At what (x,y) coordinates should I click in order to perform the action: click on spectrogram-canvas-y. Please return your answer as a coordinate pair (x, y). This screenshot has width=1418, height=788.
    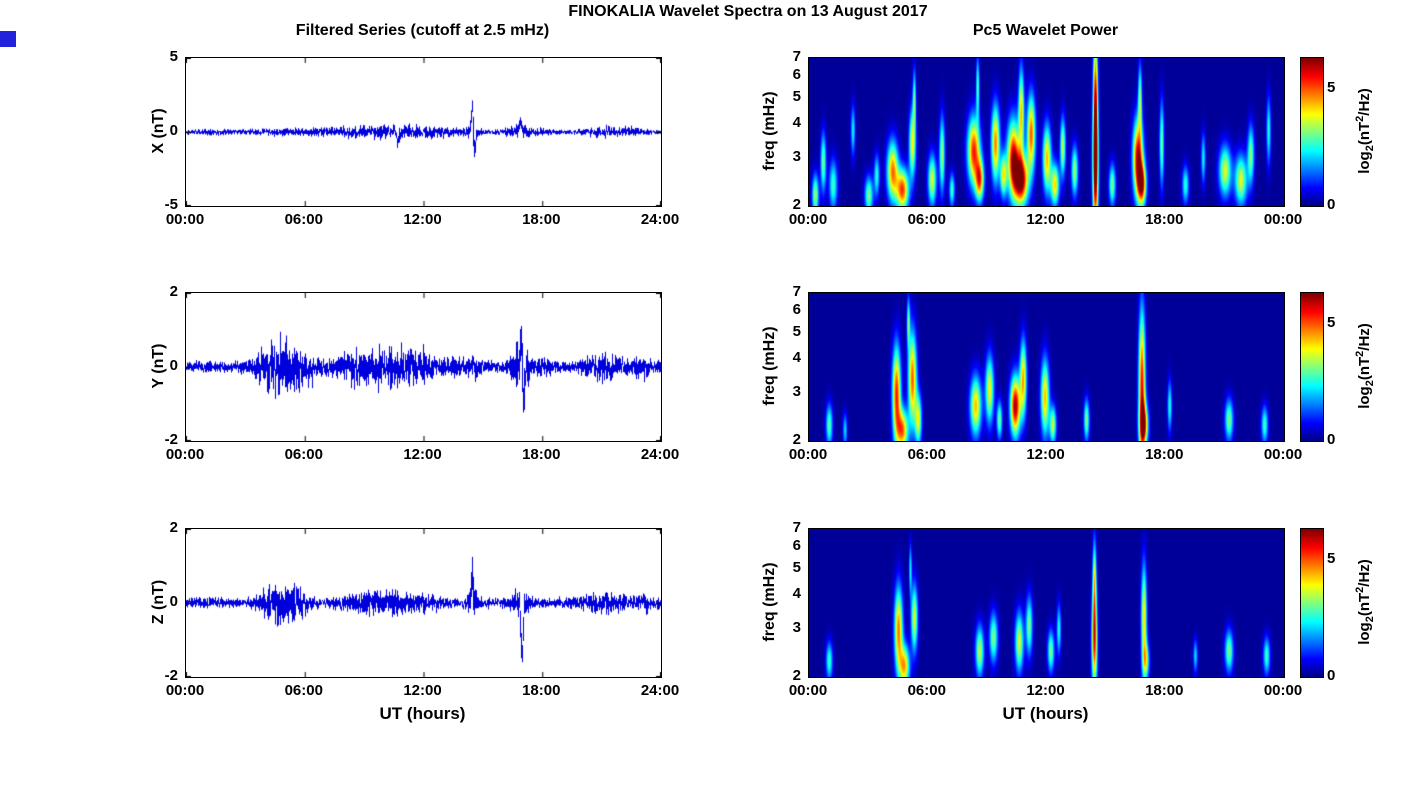
    Looking at the image, I should click on (1046, 367).